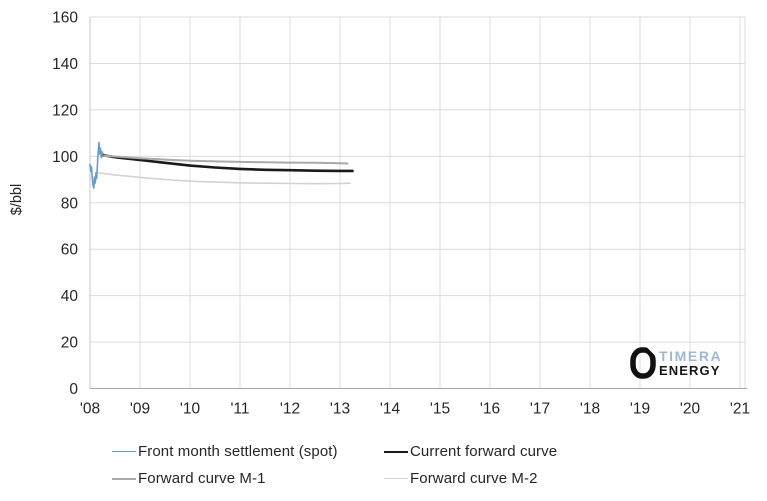 Image resolution: width=767 pixels, height=501 pixels. I want to click on x-tick-label: '16, so click(490, 409).